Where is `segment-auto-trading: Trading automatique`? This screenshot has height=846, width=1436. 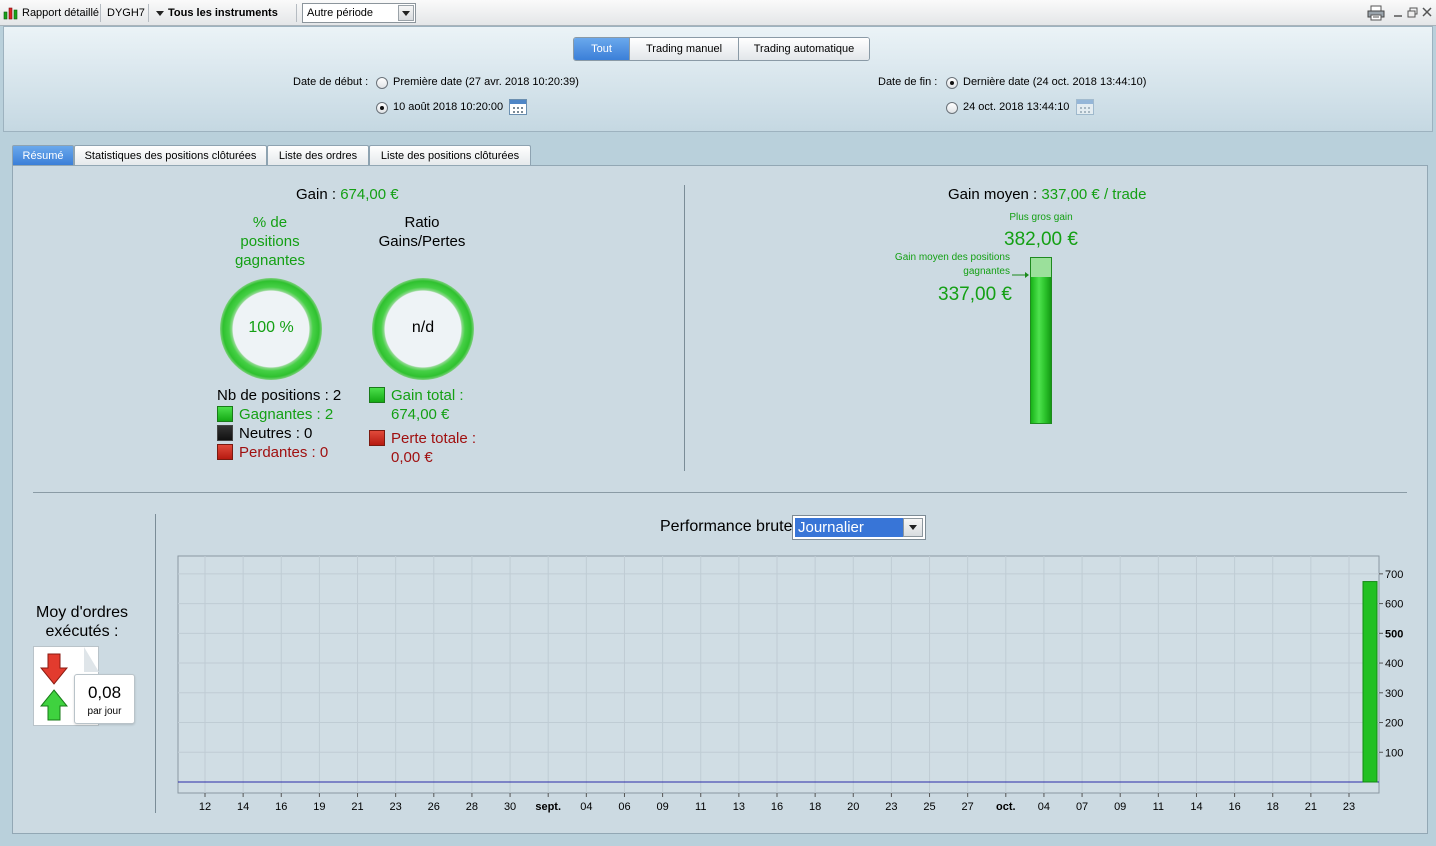
segment-auto-trading: Trading automatique is located at coordinates (804, 49).